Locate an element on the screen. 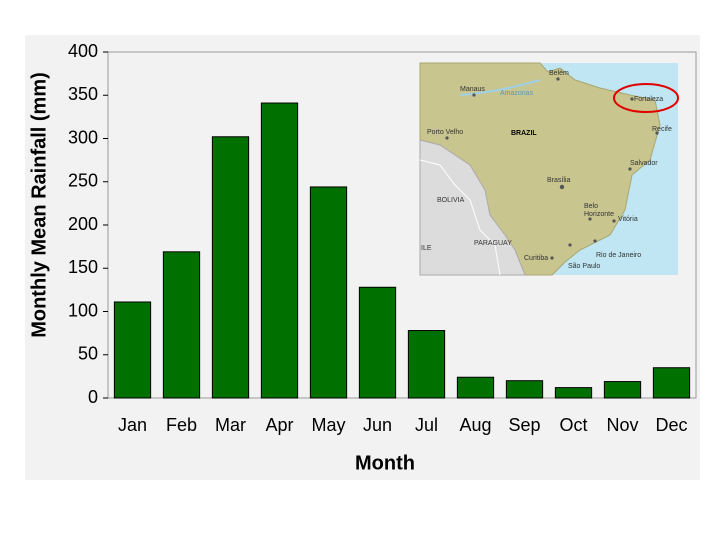  x-tick-label: Jul is located at coordinates (426, 425).